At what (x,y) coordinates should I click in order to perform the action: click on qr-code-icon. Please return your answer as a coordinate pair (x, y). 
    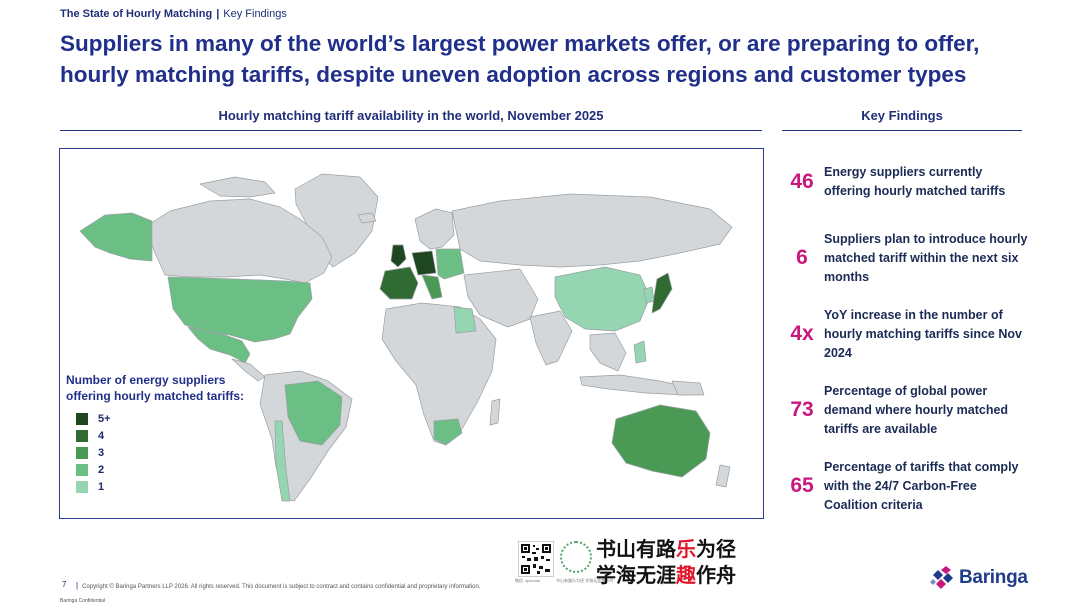
    Looking at the image, I should click on (536, 559).